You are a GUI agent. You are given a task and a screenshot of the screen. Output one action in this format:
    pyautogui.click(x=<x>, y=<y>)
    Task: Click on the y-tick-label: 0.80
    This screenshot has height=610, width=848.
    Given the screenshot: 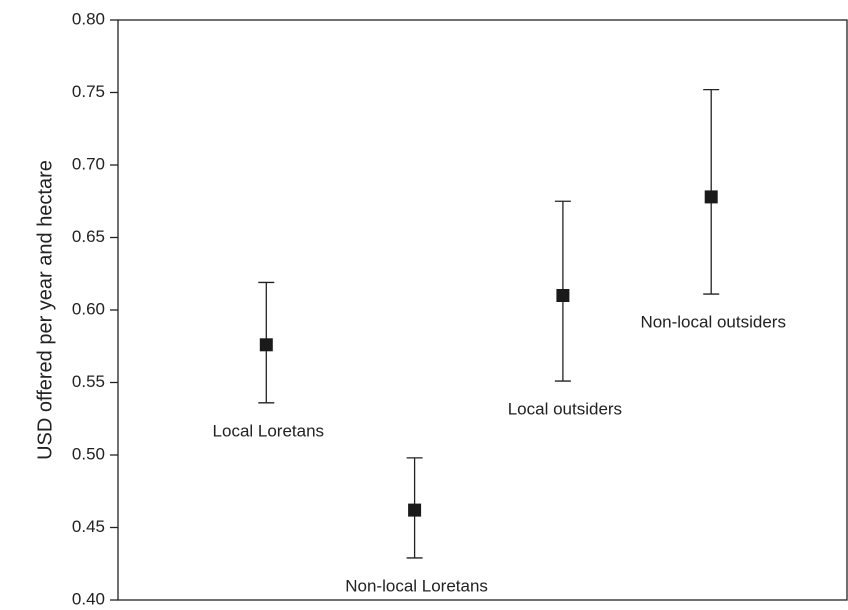 What is the action you would take?
    pyautogui.click(x=88, y=18)
    